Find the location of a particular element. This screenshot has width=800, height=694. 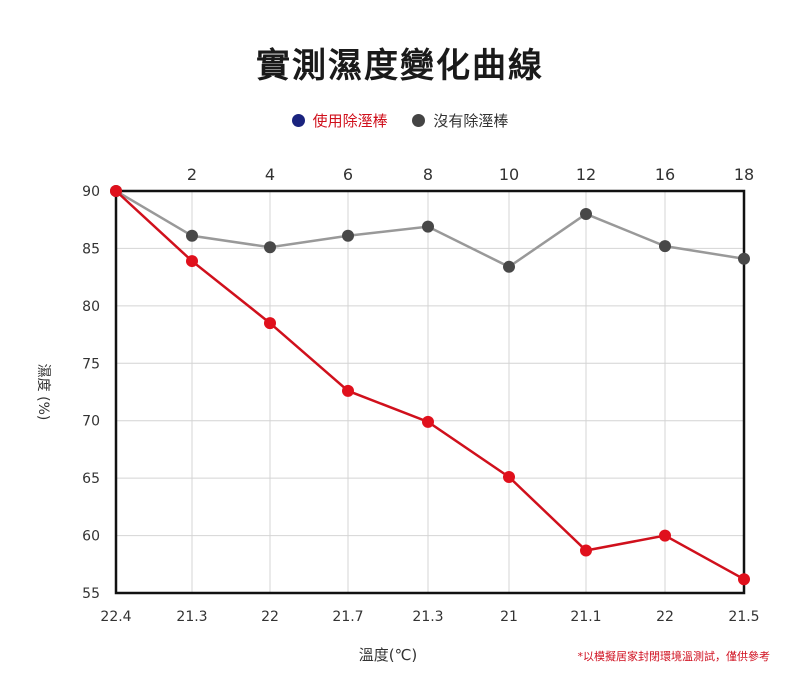

x-tick-label: 21.1 is located at coordinates (585, 617).